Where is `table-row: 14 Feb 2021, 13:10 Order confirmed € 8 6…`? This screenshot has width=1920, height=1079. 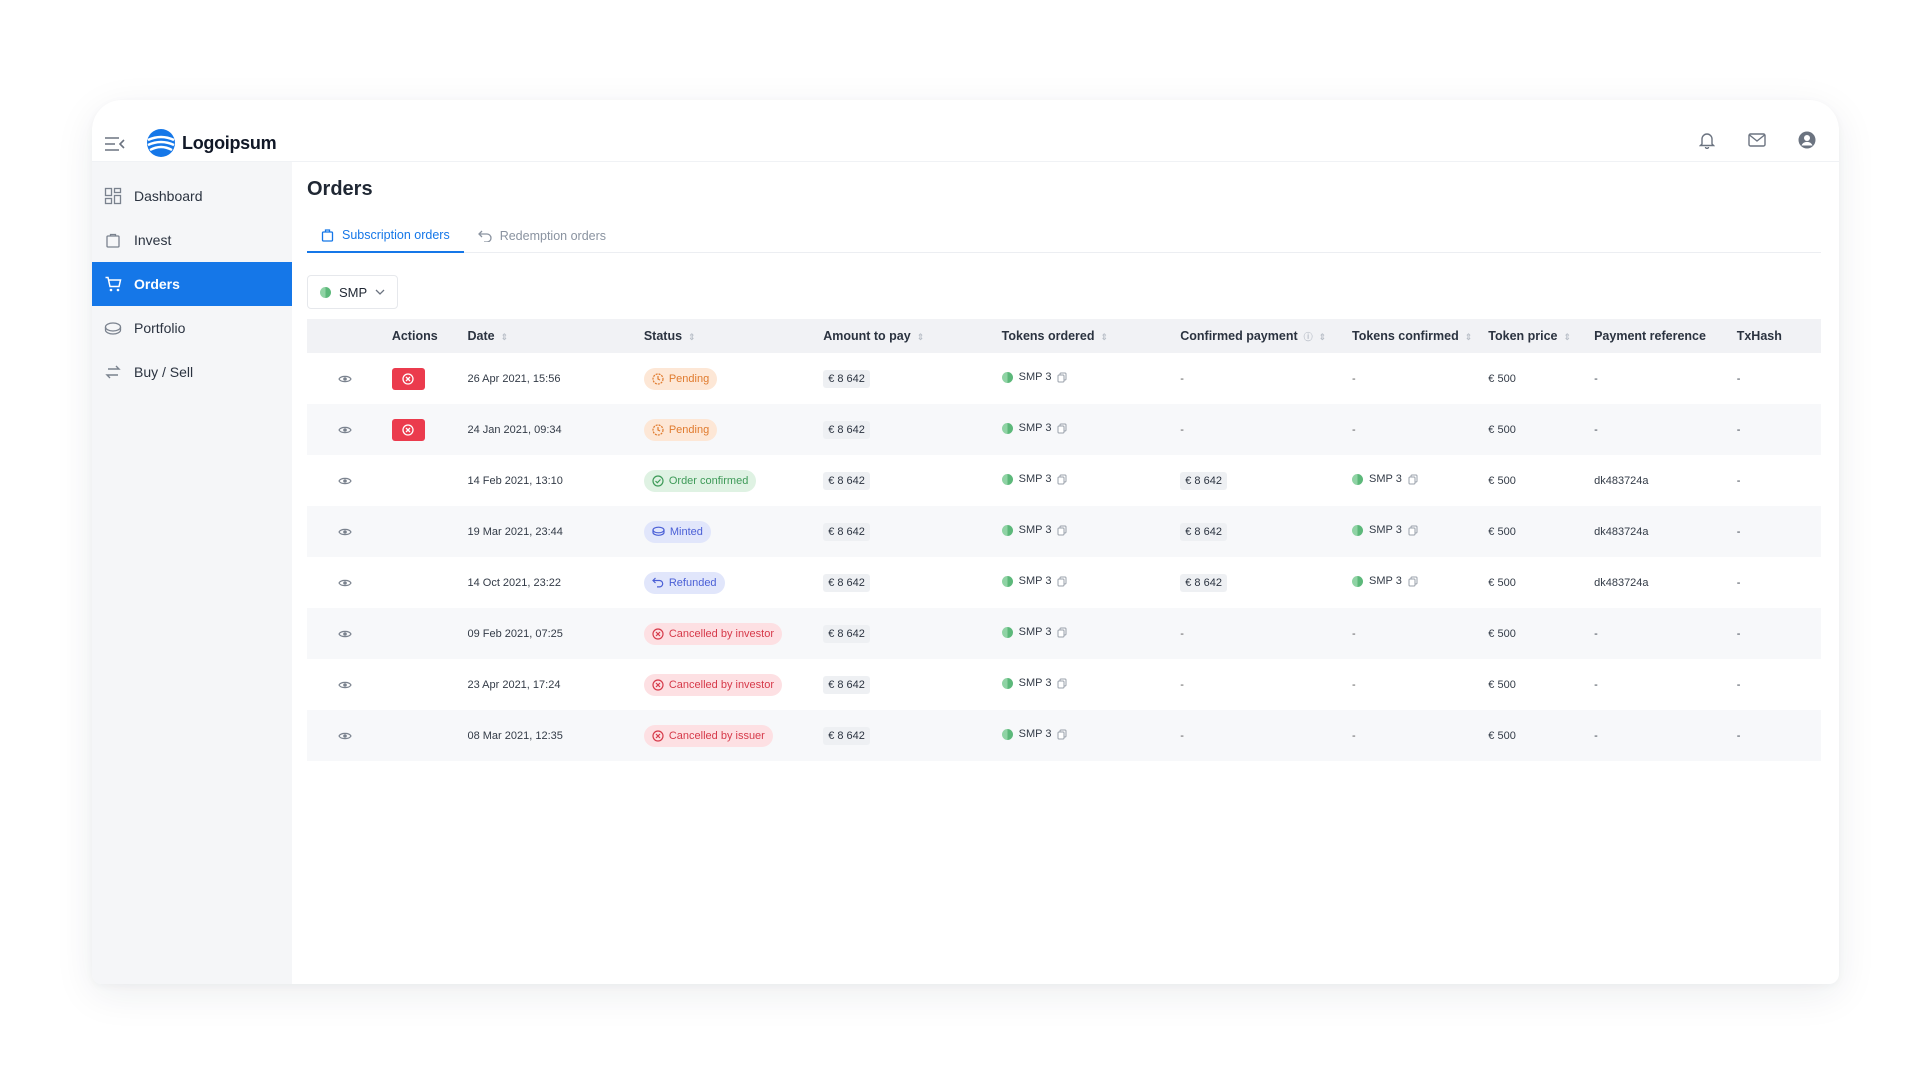 table-row: 14 Feb 2021, 13:10 Order confirmed € 8 6… is located at coordinates (1064, 480).